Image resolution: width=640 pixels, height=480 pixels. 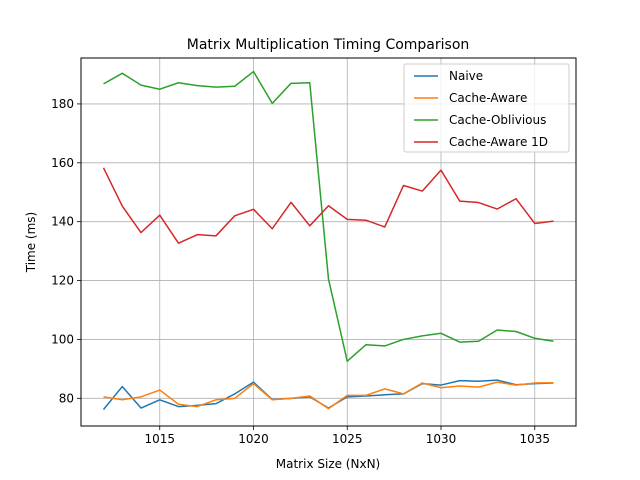 What do you see at coordinates (488, 98) in the screenshot?
I see `legend-label-cache-aware: Cache-Aware` at bounding box center [488, 98].